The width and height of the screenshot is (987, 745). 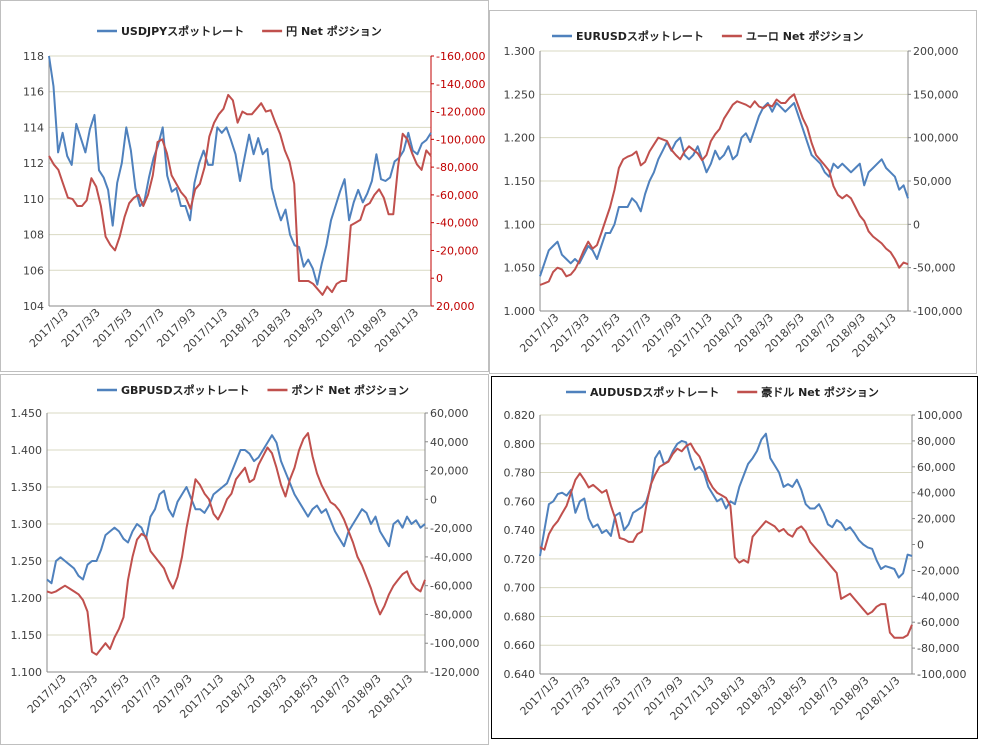 I want to click on right-tick-label: -140,000, so click(x=460, y=84).